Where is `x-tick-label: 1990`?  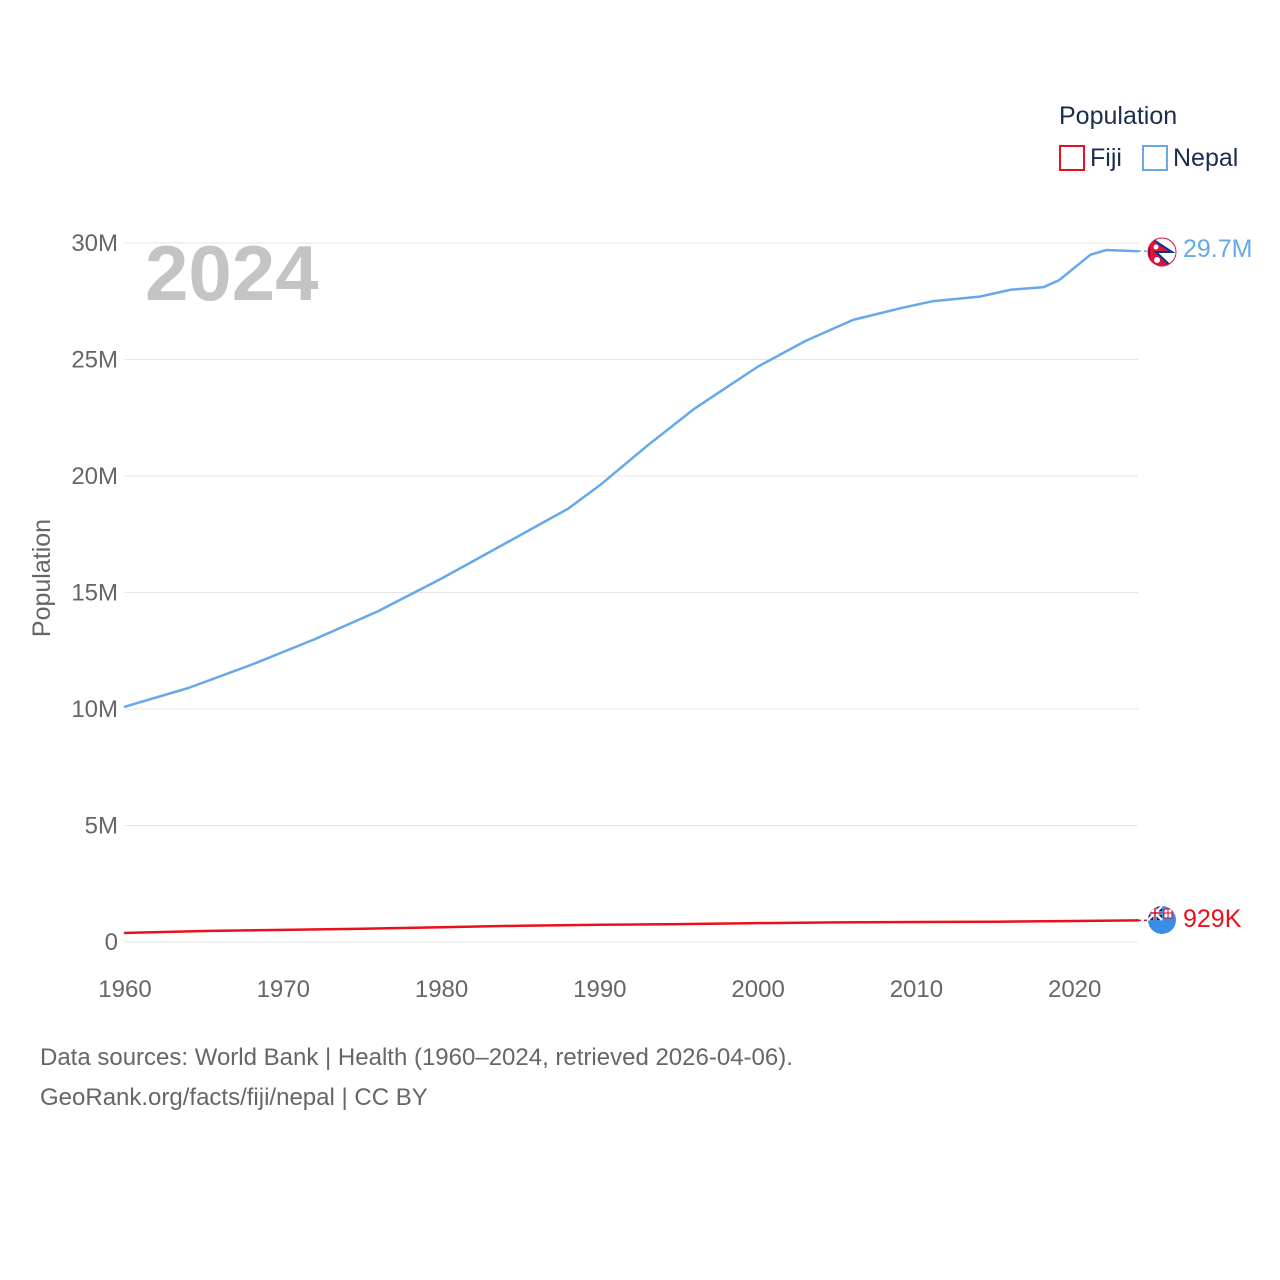 x-tick-label: 1990 is located at coordinates (599, 989).